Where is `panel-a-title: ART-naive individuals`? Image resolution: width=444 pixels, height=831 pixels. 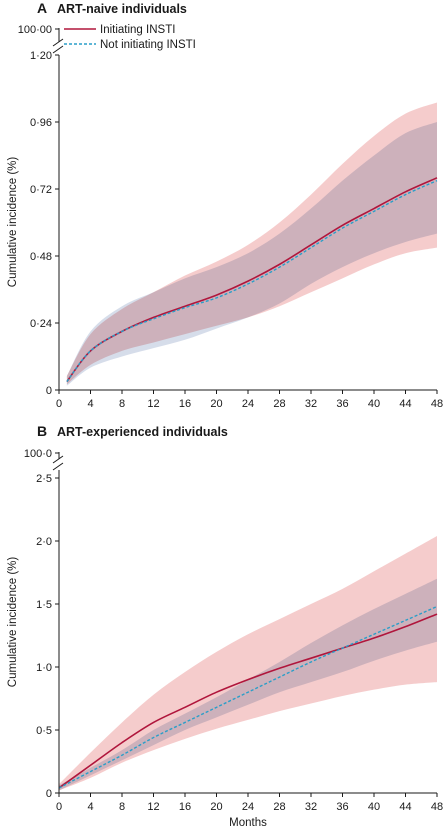 panel-a-title: ART-naive individuals is located at coordinates (122, 9).